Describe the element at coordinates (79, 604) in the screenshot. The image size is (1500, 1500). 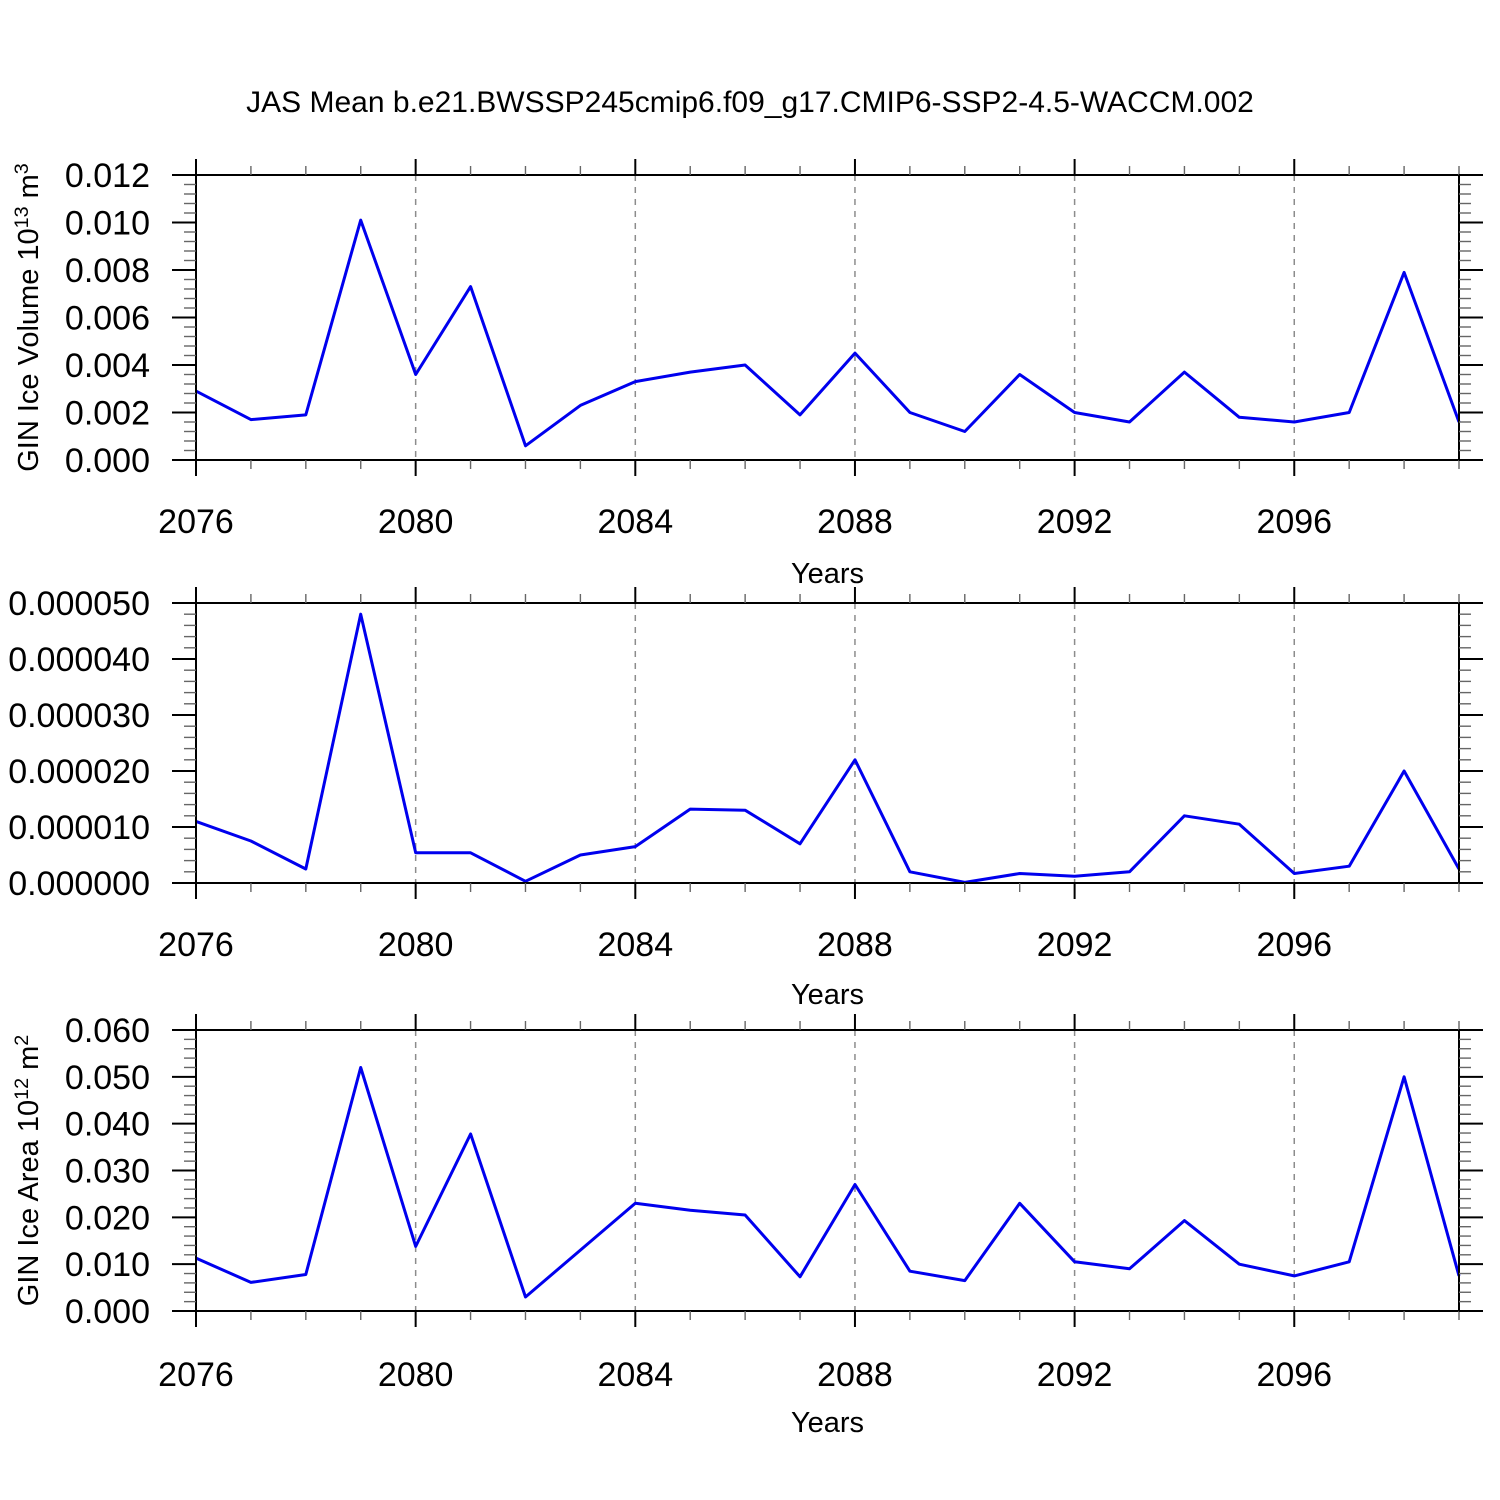
I see `panel-2-y-tick-label: 0.000050` at that location.